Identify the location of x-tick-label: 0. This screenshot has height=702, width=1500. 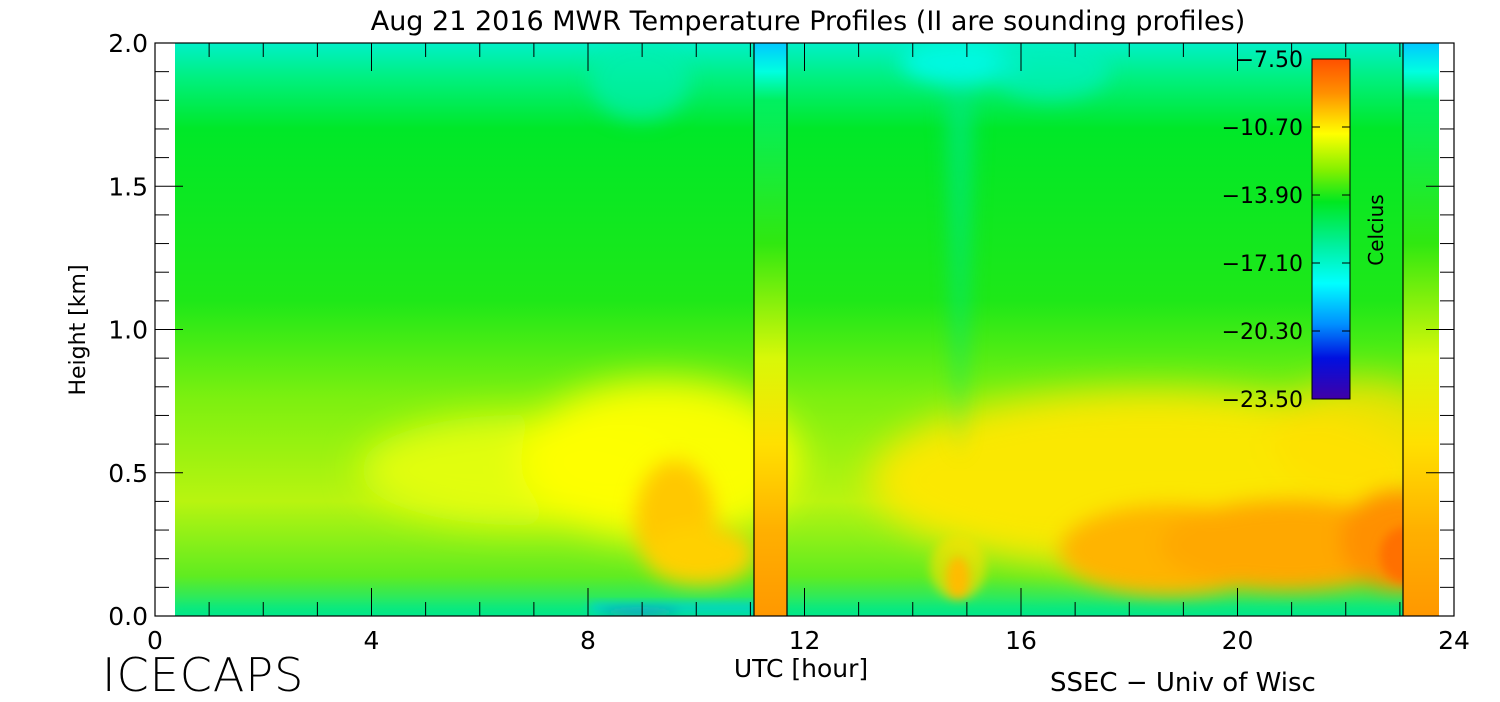
(155, 640).